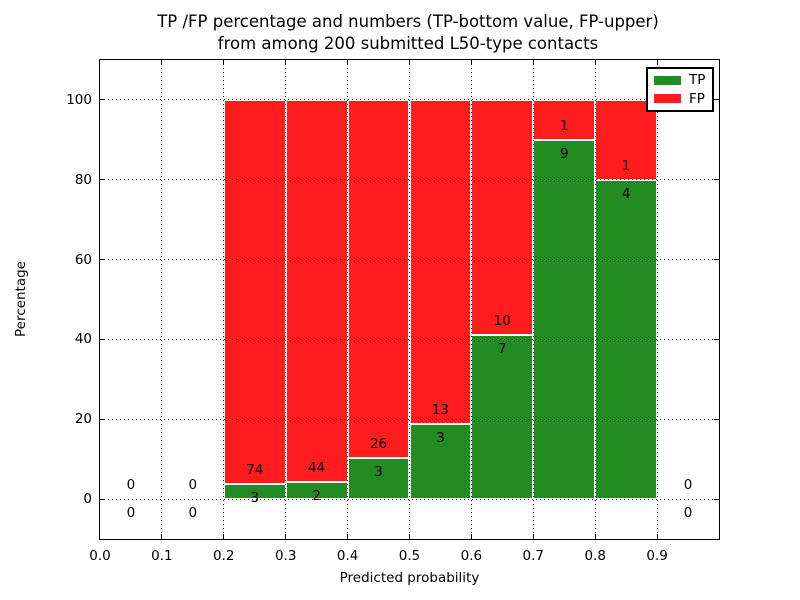 This screenshot has height=600, width=800. What do you see at coordinates (347, 556) in the screenshot?
I see `x-tick-label: 0.4` at bounding box center [347, 556].